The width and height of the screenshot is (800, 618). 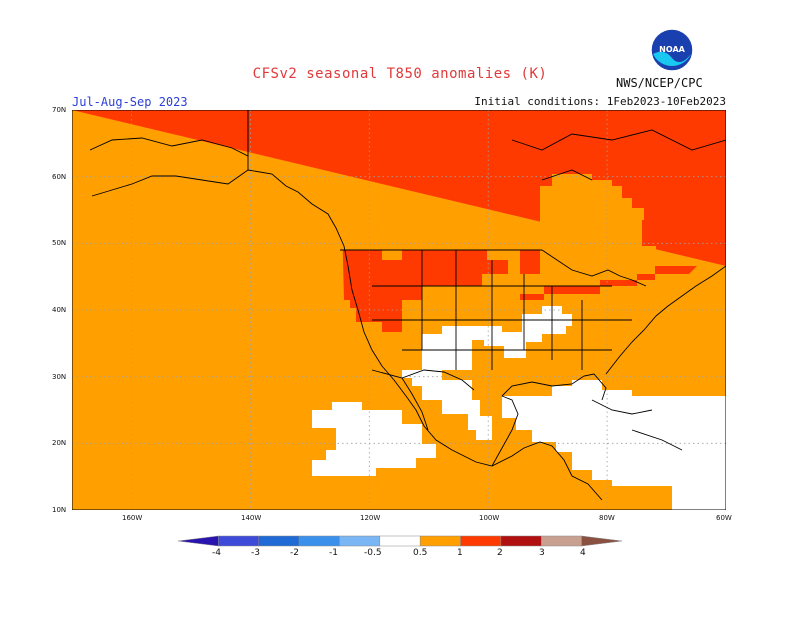 I want to click on anomaly-orange-westcoast, so click(x=222, y=395).